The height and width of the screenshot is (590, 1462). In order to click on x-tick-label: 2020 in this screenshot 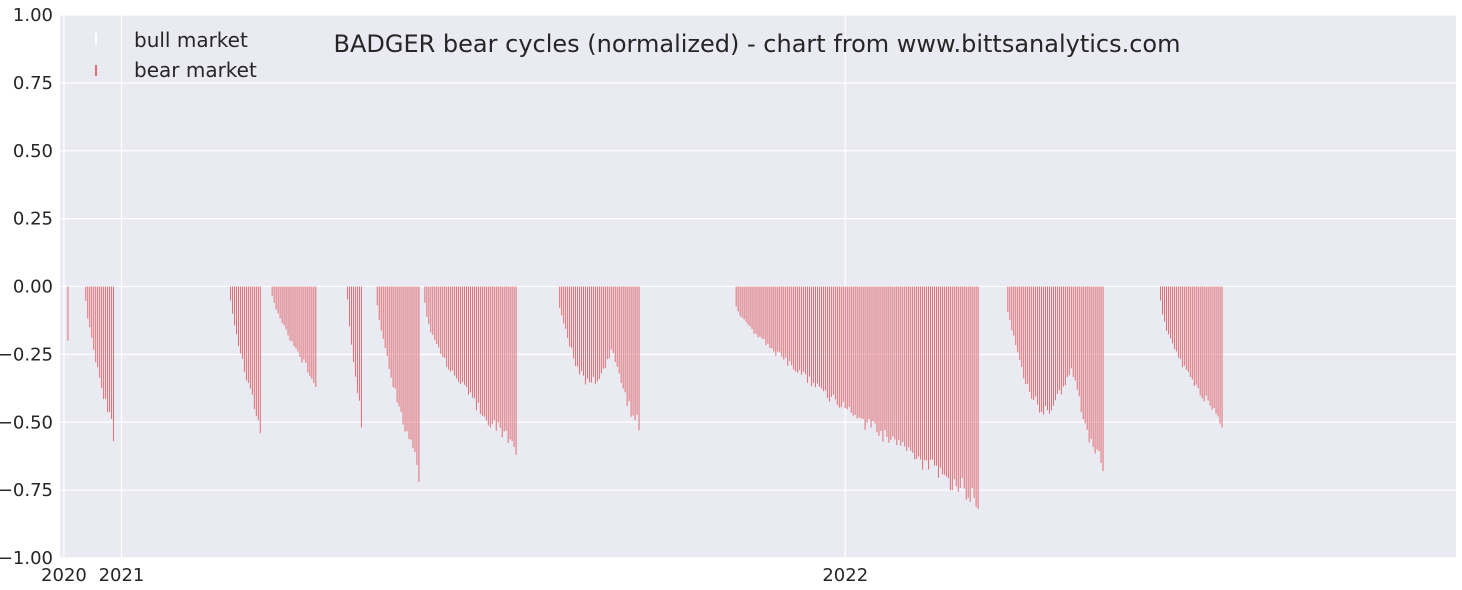, I will do `click(64, 575)`.